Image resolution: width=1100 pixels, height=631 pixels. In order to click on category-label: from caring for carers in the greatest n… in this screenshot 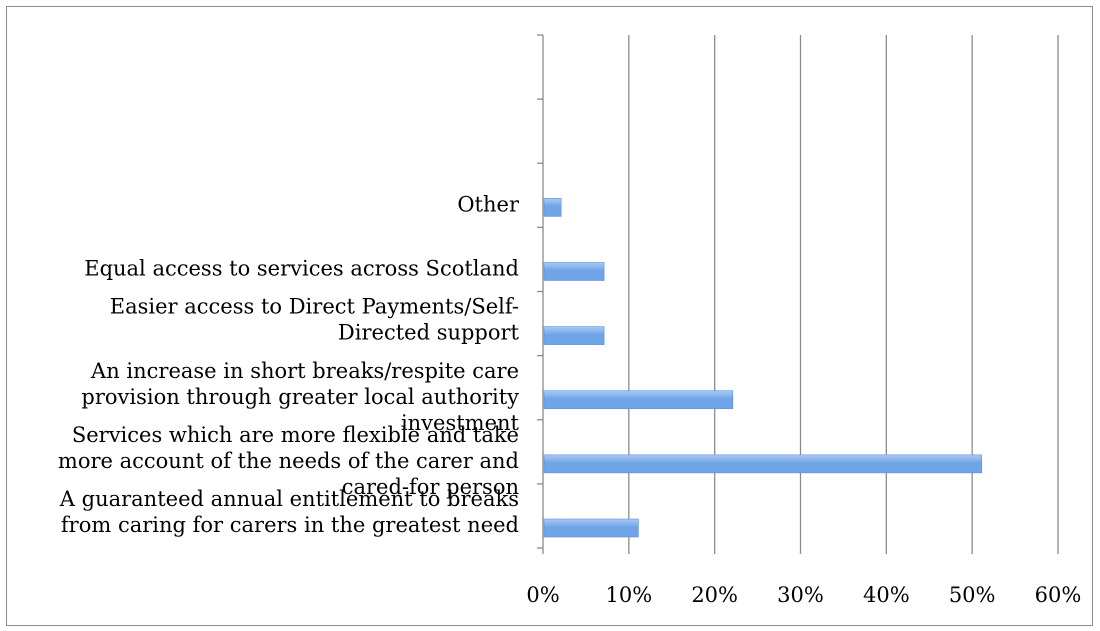, I will do `click(290, 525)`.